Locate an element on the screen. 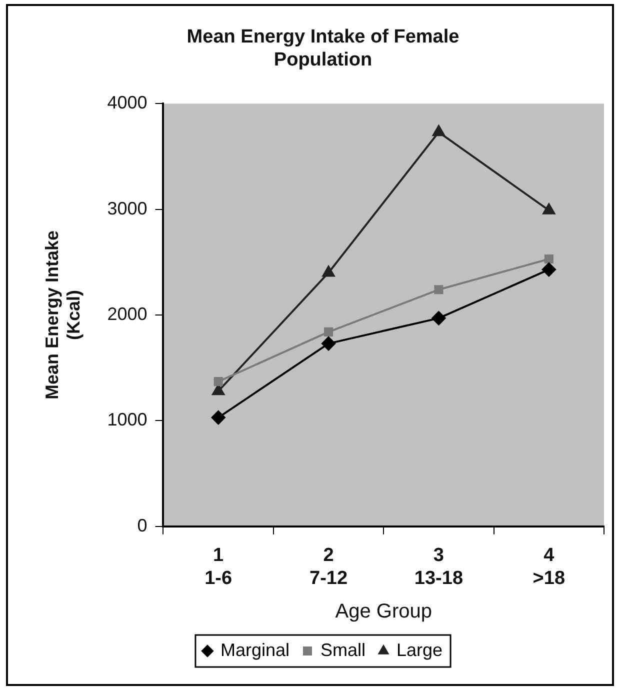 This screenshot has width=624, height=690. legend-label: Large is located at coordinates (419, 650).